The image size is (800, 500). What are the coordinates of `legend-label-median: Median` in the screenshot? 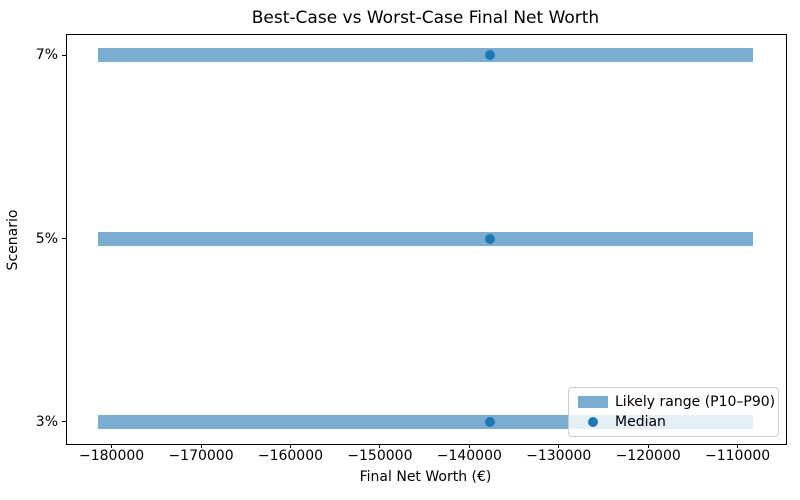 It's located at (640, 422).